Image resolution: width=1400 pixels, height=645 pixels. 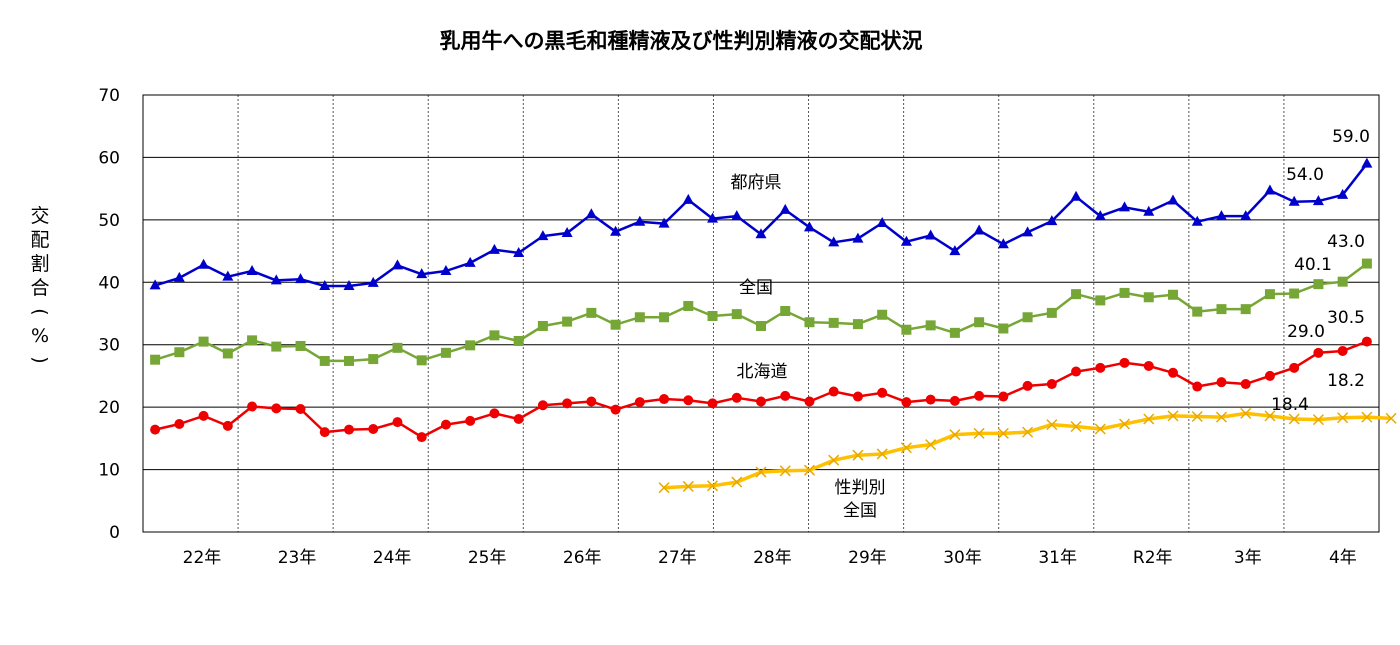 I want to click on value-label-54: 54.0, so click(x=1305, y=175).